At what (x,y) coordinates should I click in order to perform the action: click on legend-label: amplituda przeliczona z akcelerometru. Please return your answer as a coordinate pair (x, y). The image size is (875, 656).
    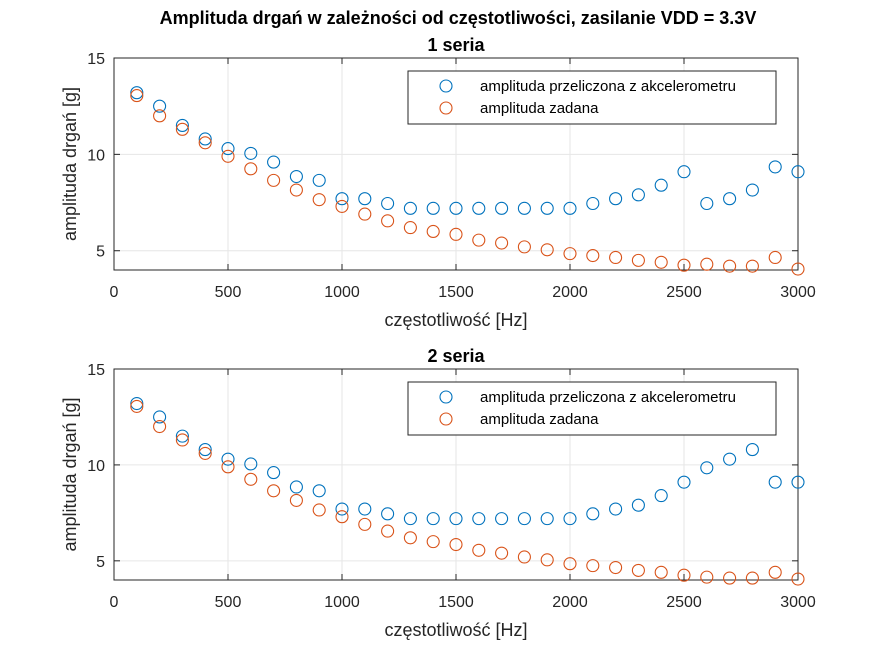
    Looking at the image, I should click on (608, 86).